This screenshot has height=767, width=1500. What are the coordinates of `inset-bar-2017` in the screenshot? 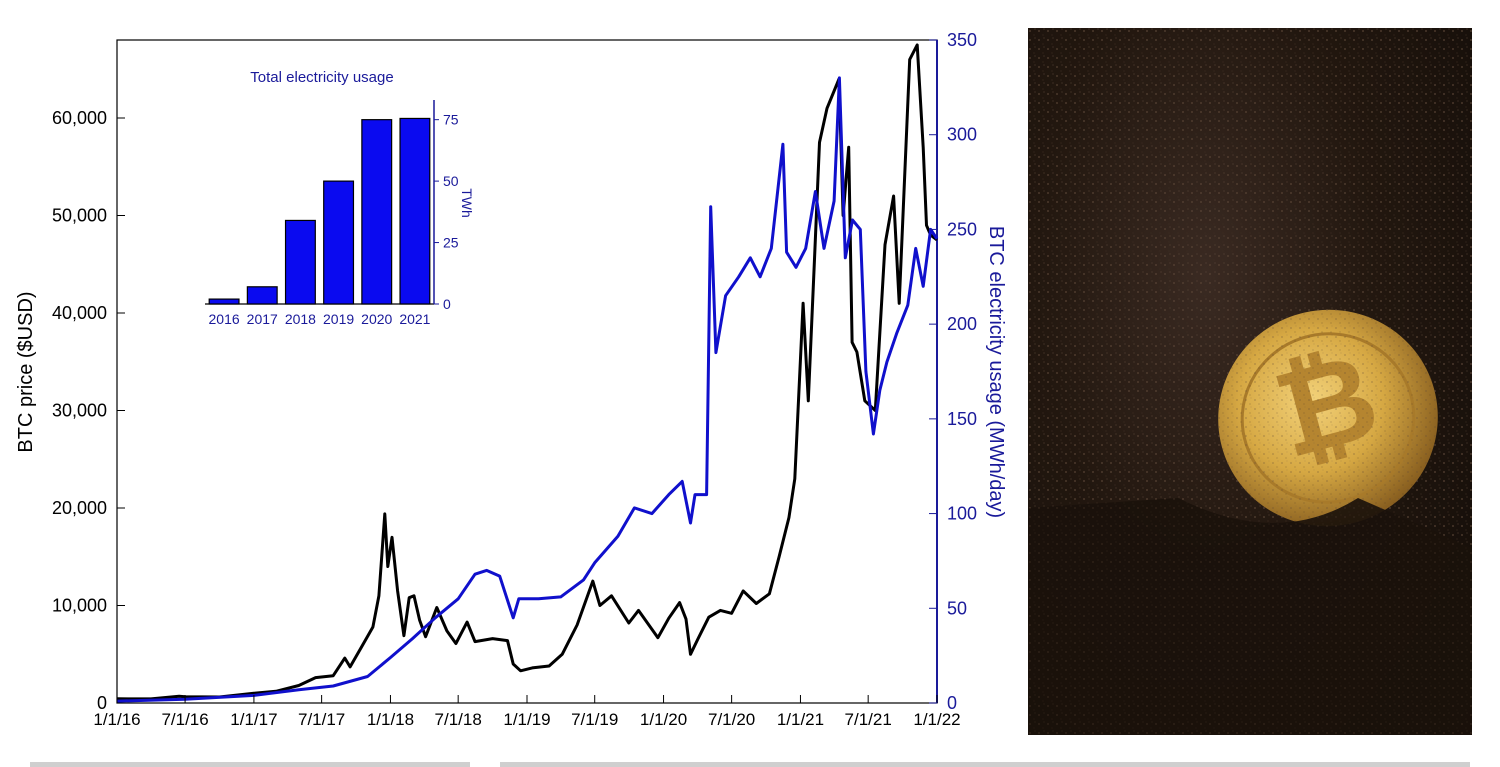 It's located at (262, 295).